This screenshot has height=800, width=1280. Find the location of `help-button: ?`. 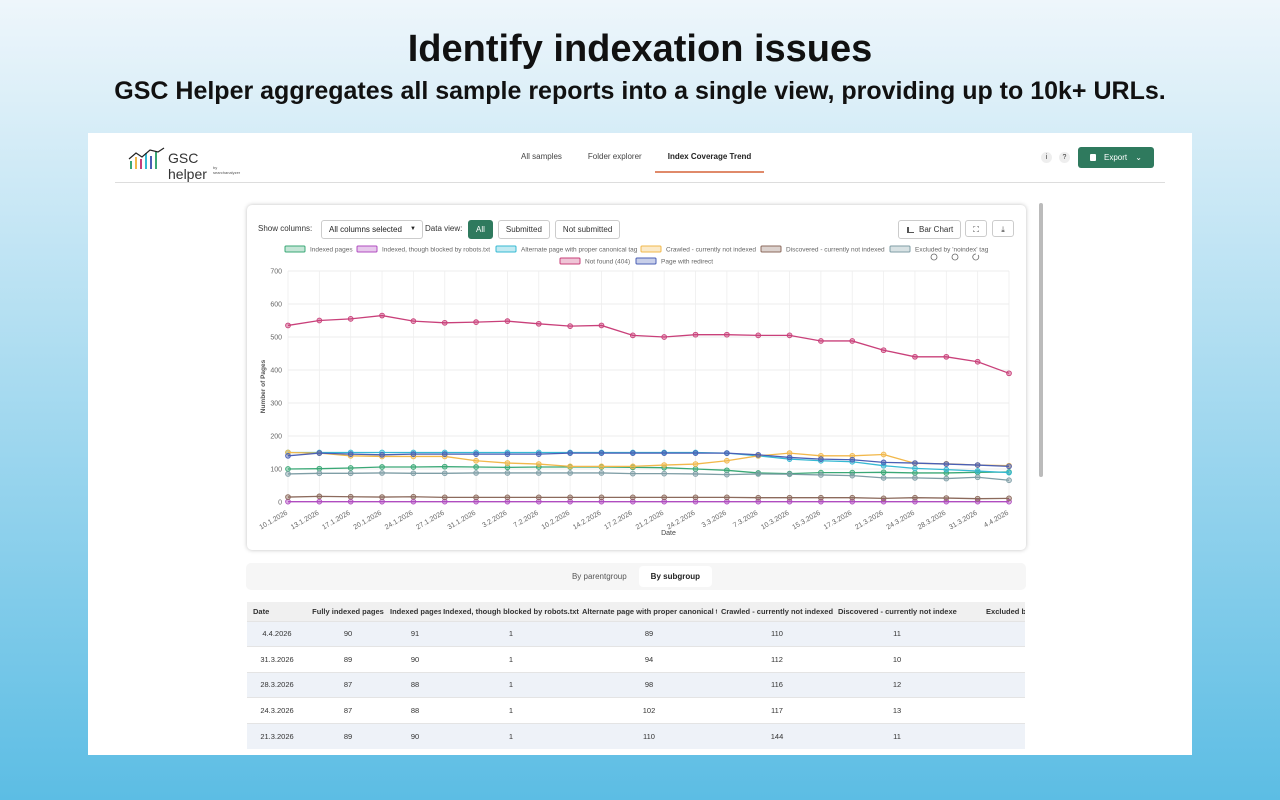

help-button: ? is located at coordinates (1064, 157).